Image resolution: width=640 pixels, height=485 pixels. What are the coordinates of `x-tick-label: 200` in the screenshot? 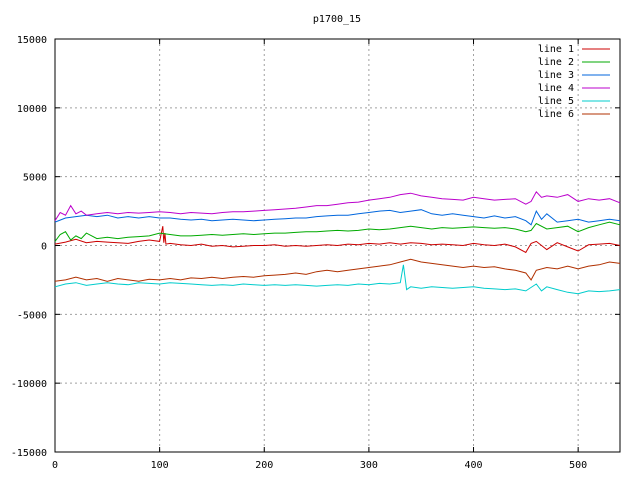 It's located at (264, 465).